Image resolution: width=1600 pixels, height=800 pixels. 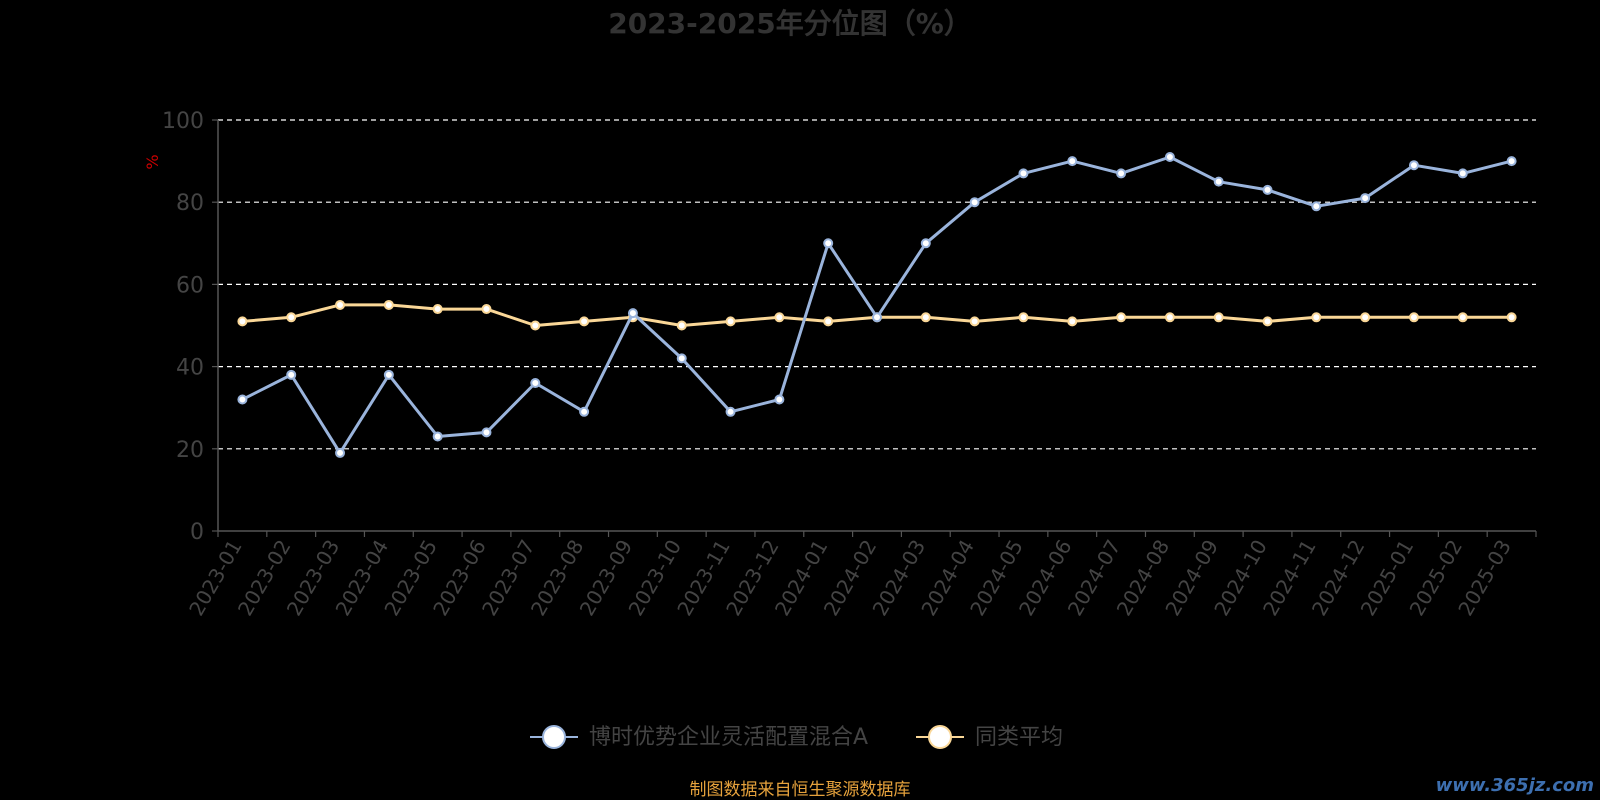 I want to click on legend-item-average: 同类平均, so click(x=989, y=737).